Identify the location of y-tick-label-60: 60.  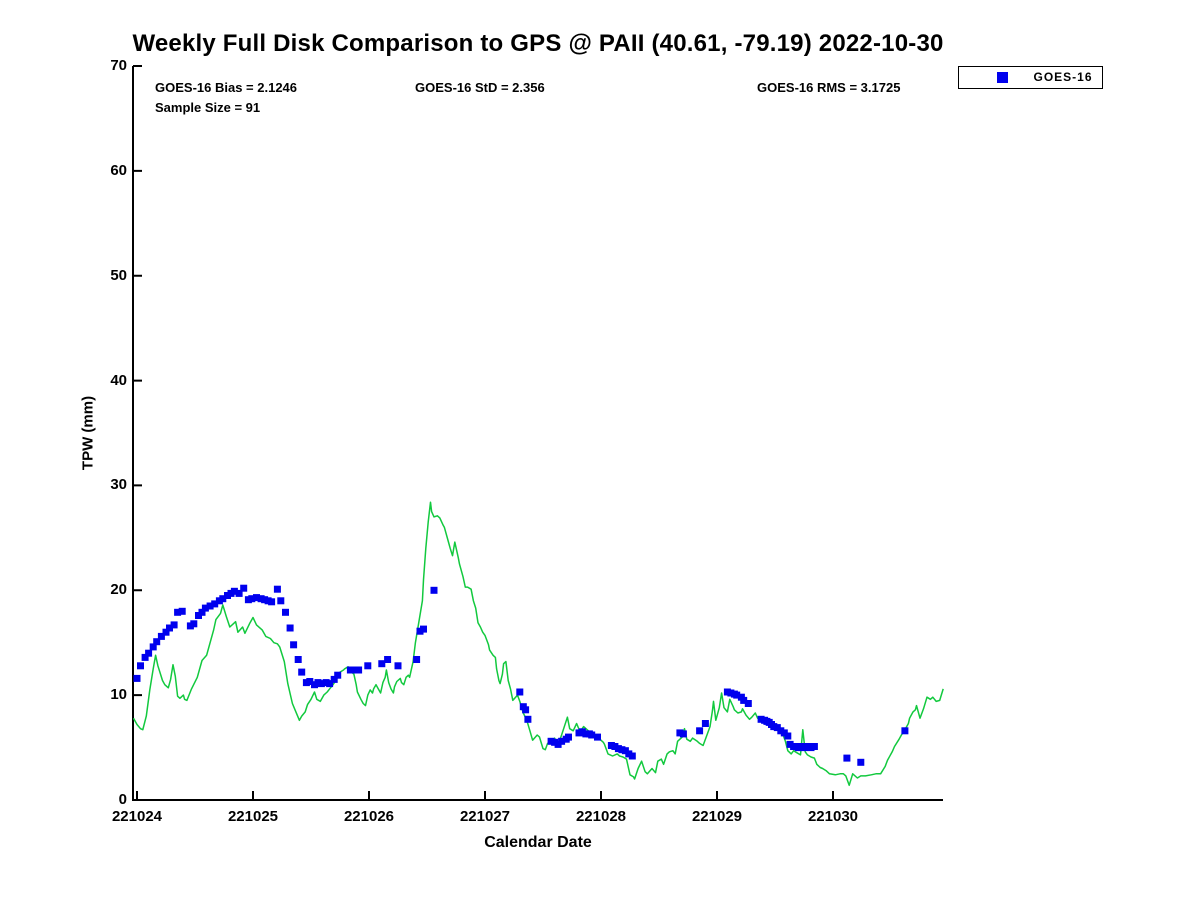
(118, 170).